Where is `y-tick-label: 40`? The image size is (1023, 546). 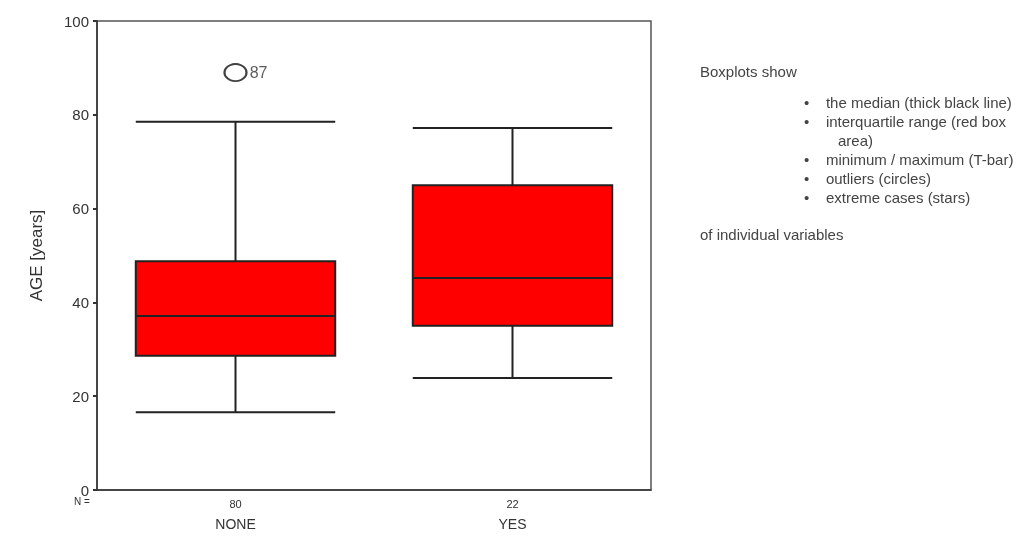
y-tick-label: 40 is located at coordinates (80, 302).